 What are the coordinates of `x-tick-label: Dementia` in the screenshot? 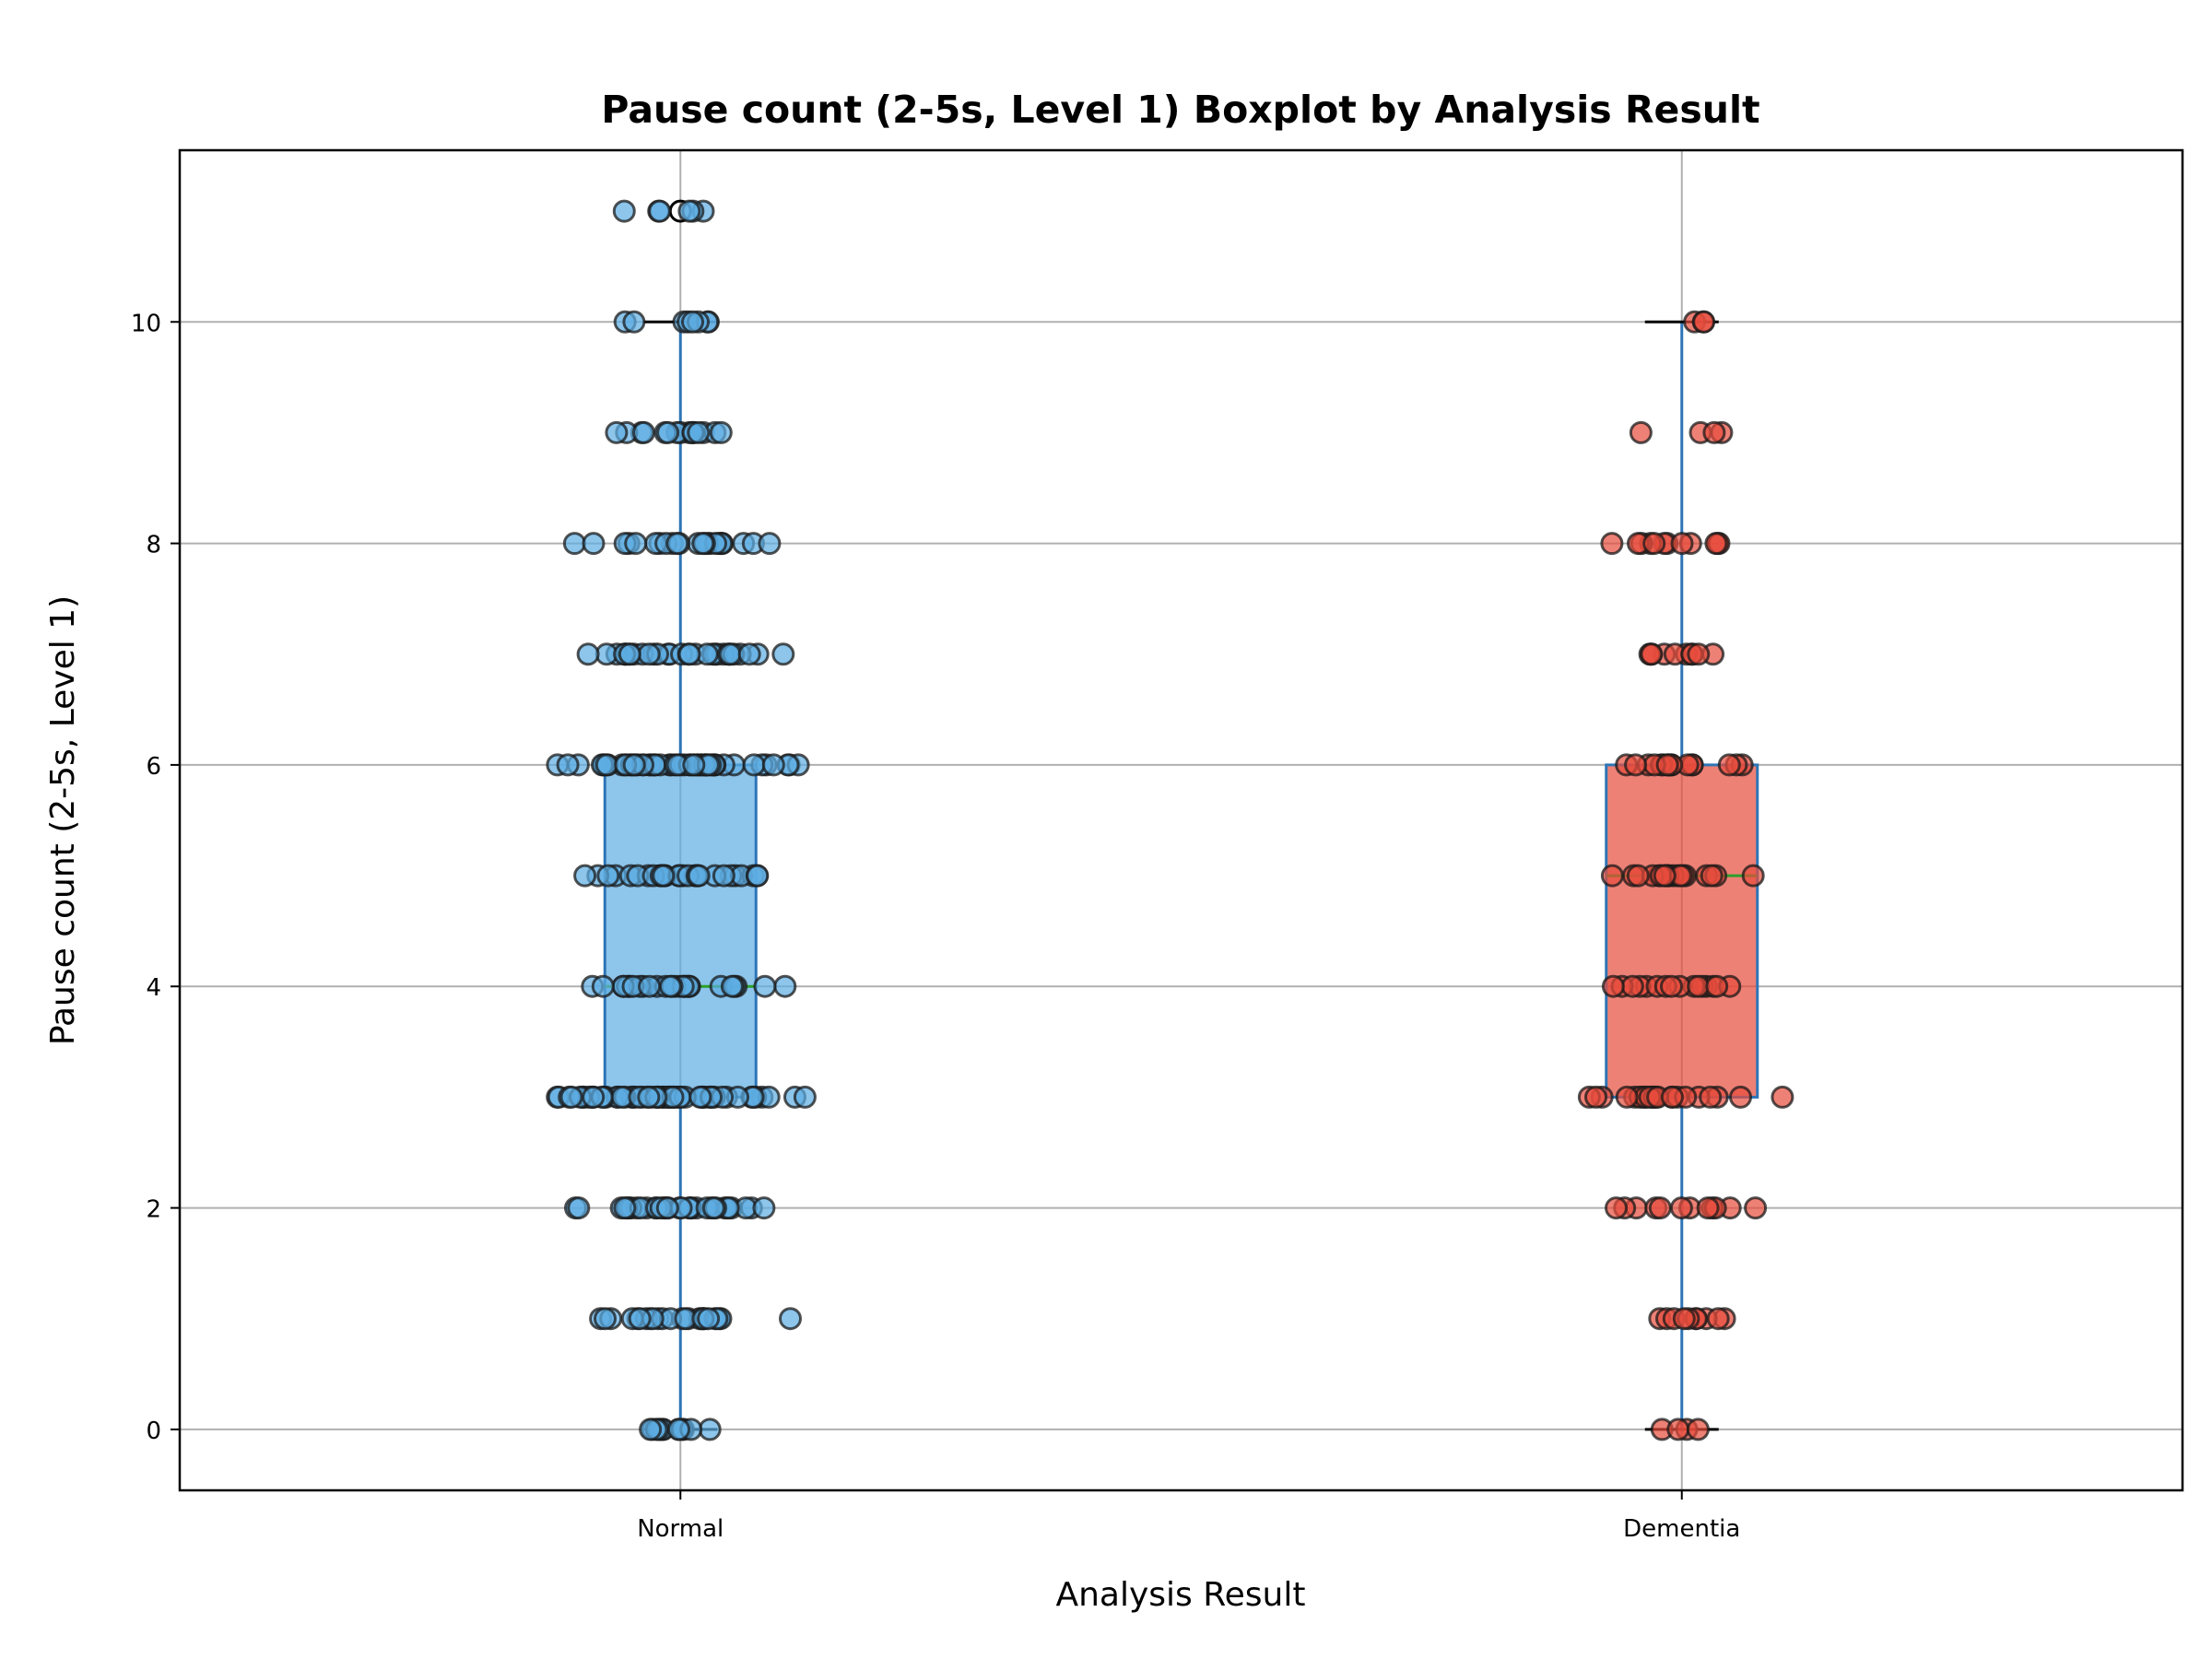 It's located at (1681, 1529).